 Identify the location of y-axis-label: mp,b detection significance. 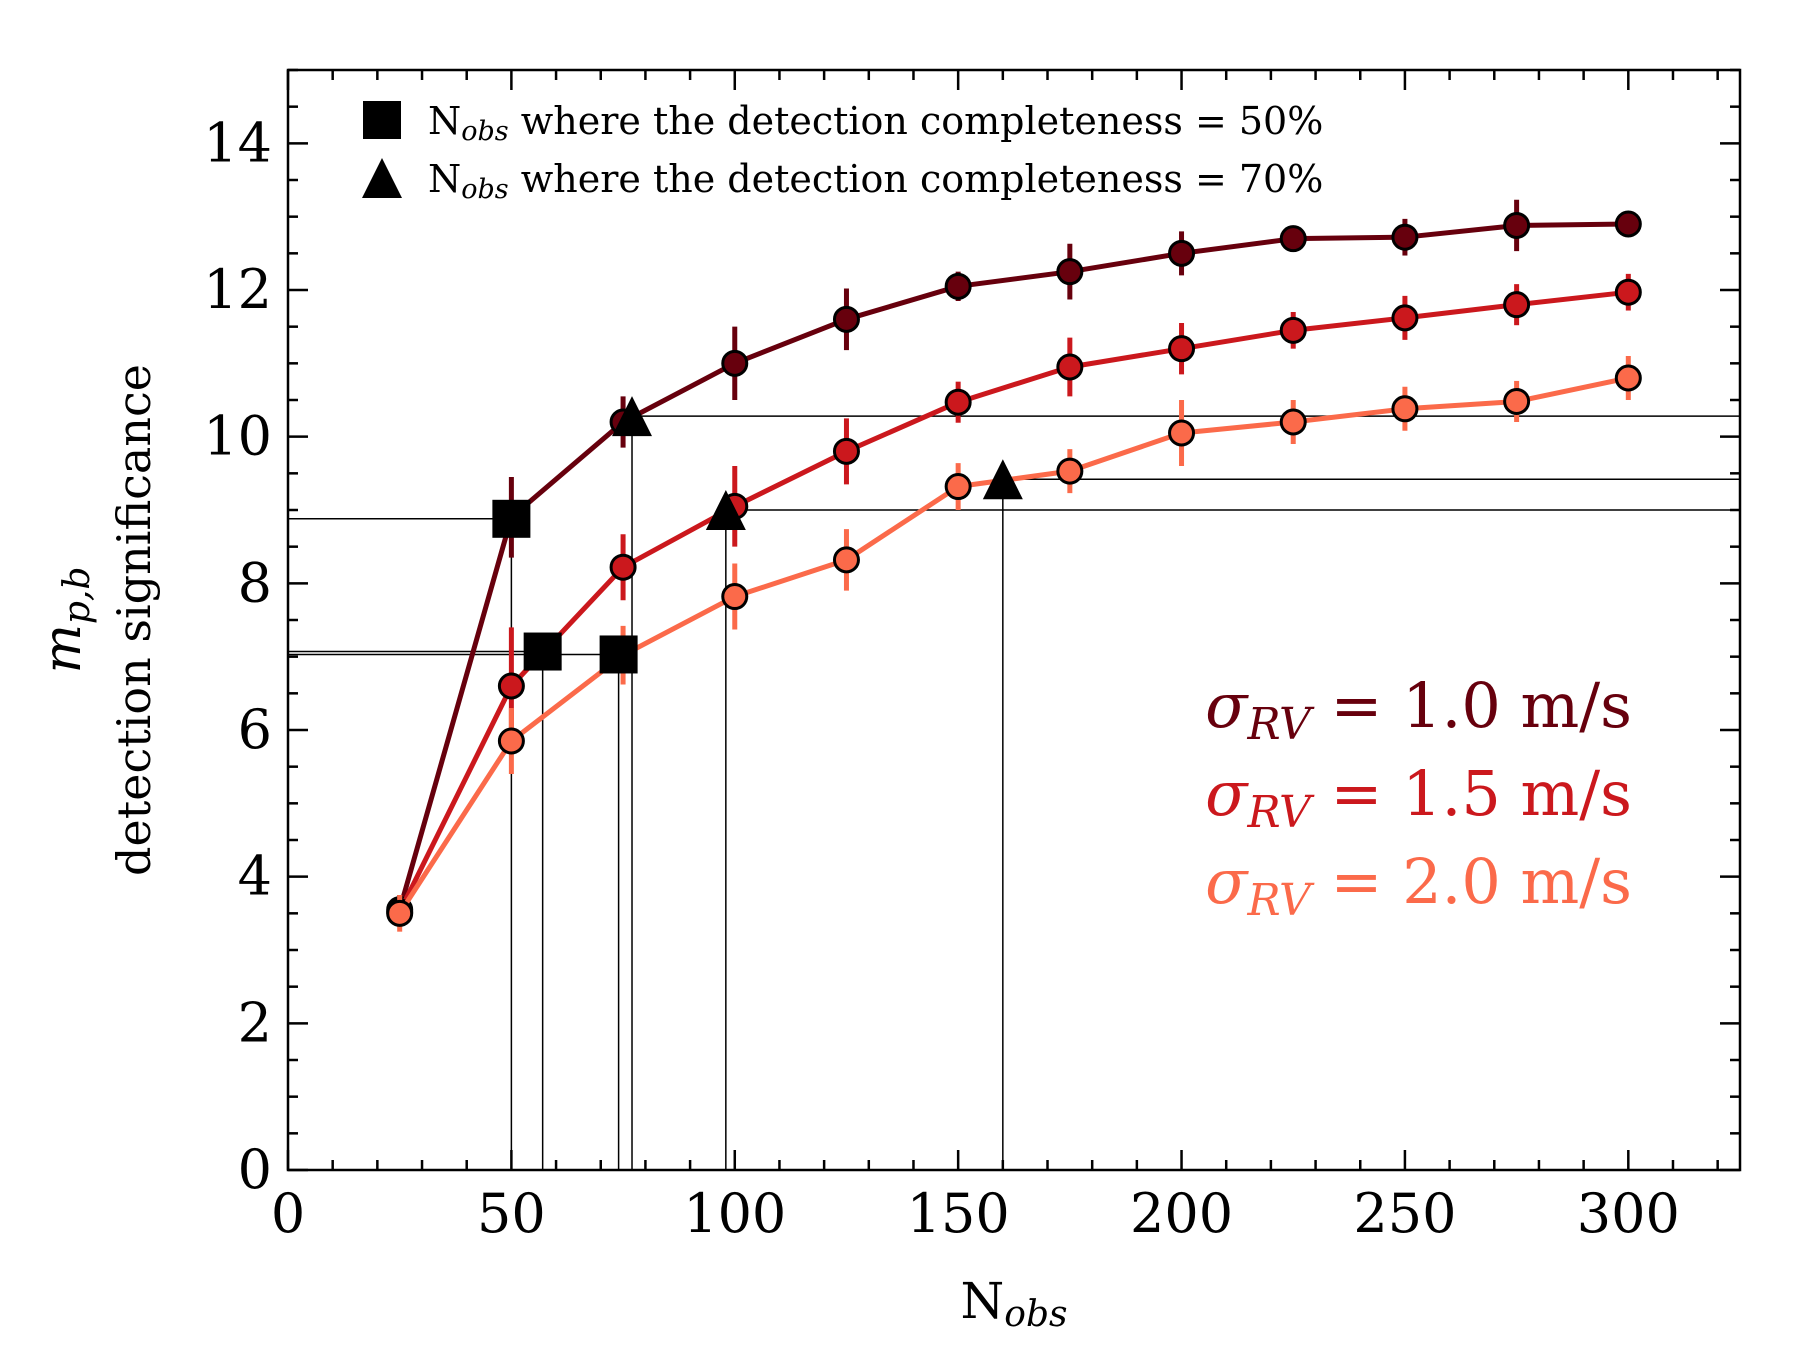
(97, 620).